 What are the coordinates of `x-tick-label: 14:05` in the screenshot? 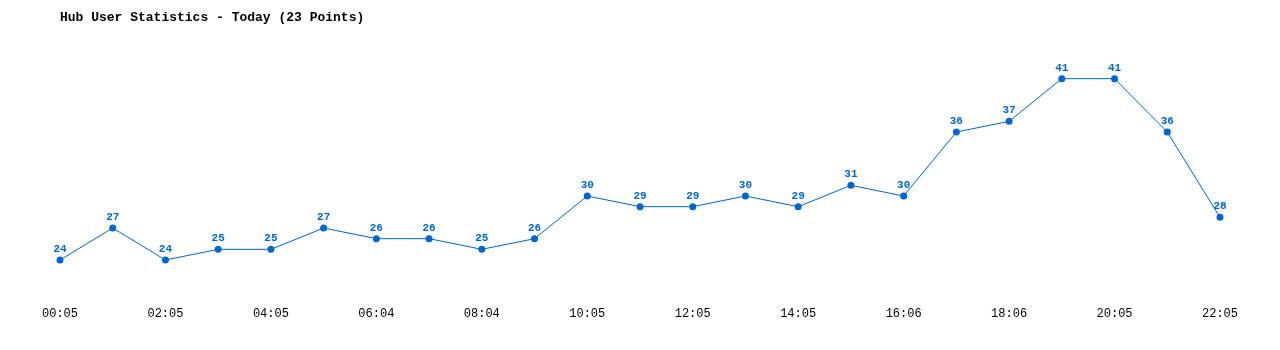 It's located at (798, 313).